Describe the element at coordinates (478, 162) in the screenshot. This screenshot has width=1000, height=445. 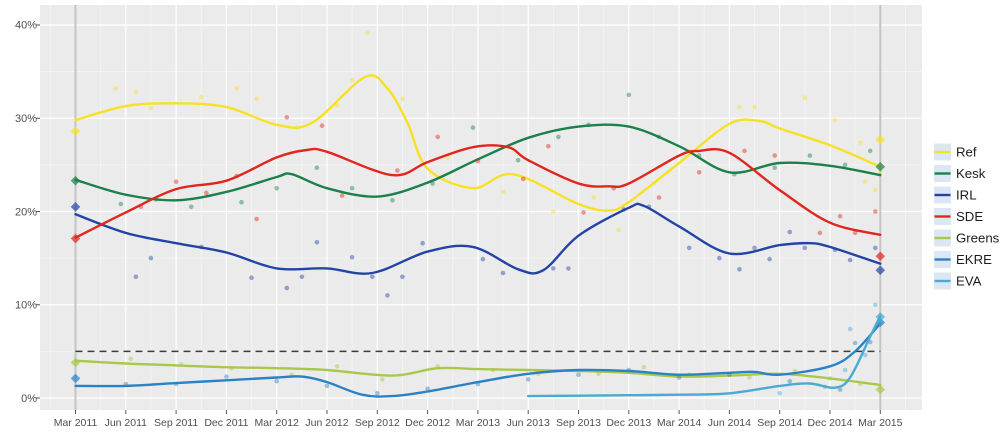
I see `trend-line-kesk` at that location.